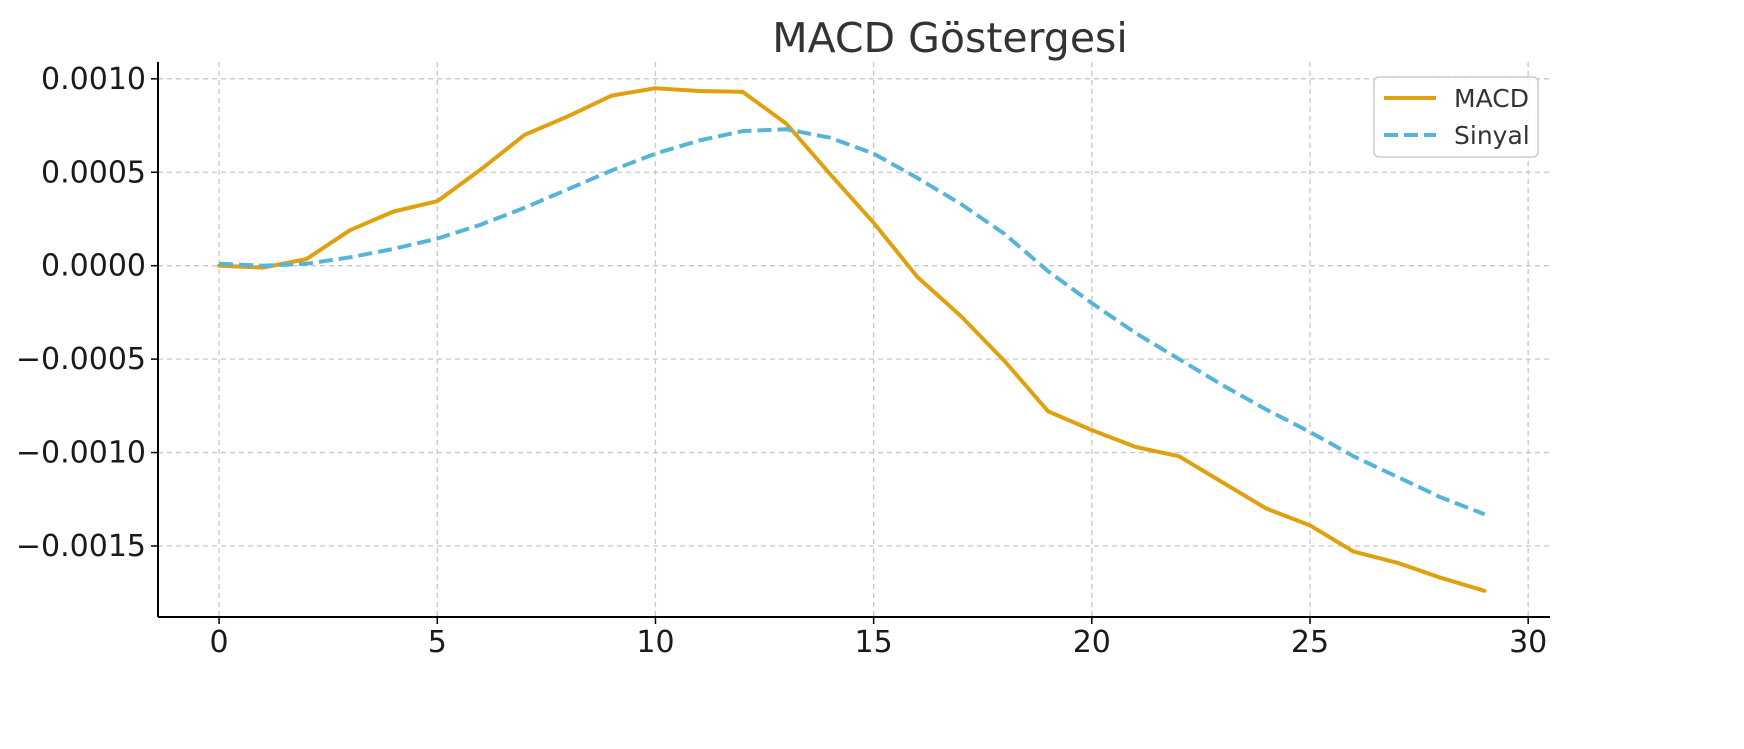 This screenshot has height=749, width=1744. What do you see at coordinates (437, 642) in the screenshot?
I see `x-tick-label: 5` at bounding box center [437, 642].